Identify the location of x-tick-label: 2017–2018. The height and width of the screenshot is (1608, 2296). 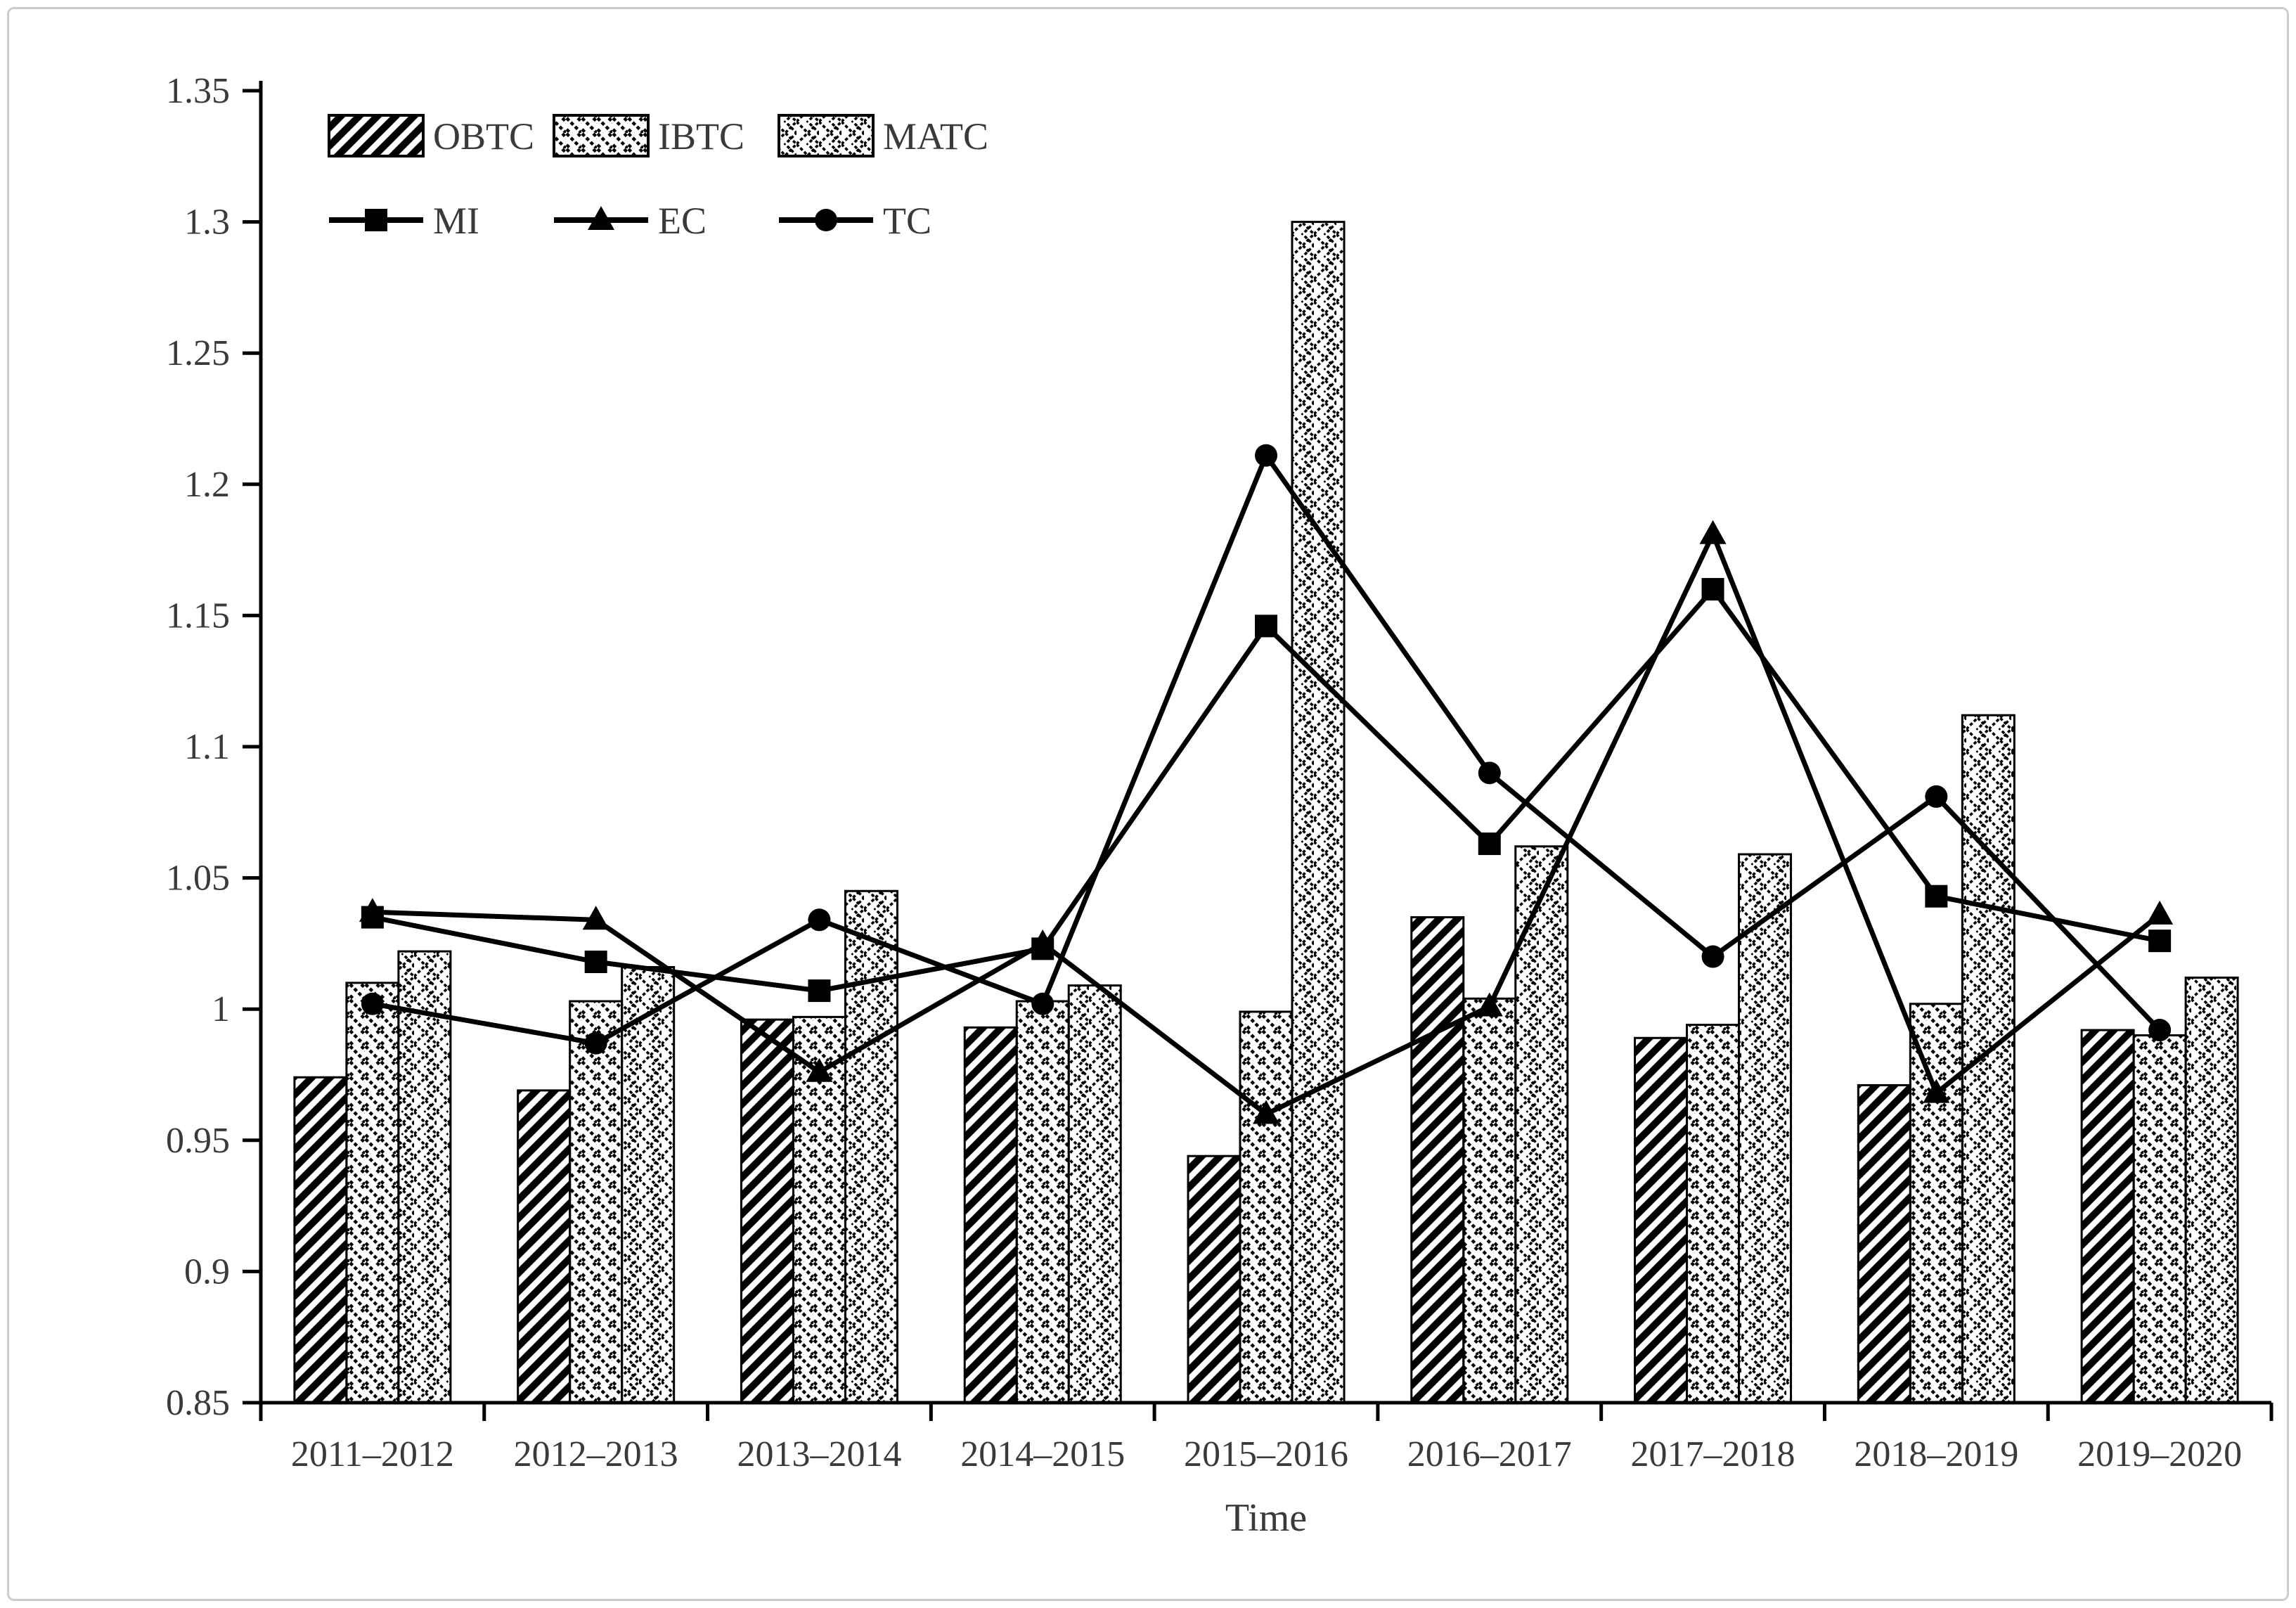
(1713, 1454).